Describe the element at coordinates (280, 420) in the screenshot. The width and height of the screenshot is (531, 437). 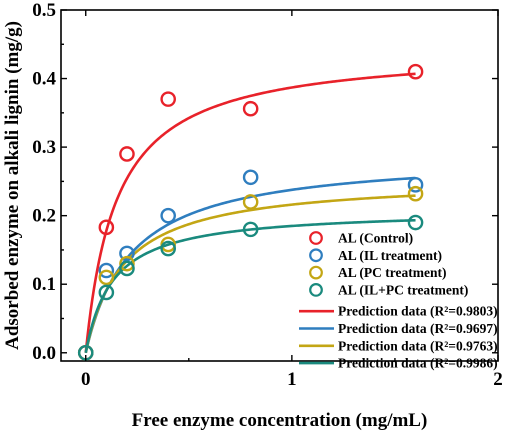
I see `x-axis-title: Free enzyme concentration (mg/mL)` at that location.